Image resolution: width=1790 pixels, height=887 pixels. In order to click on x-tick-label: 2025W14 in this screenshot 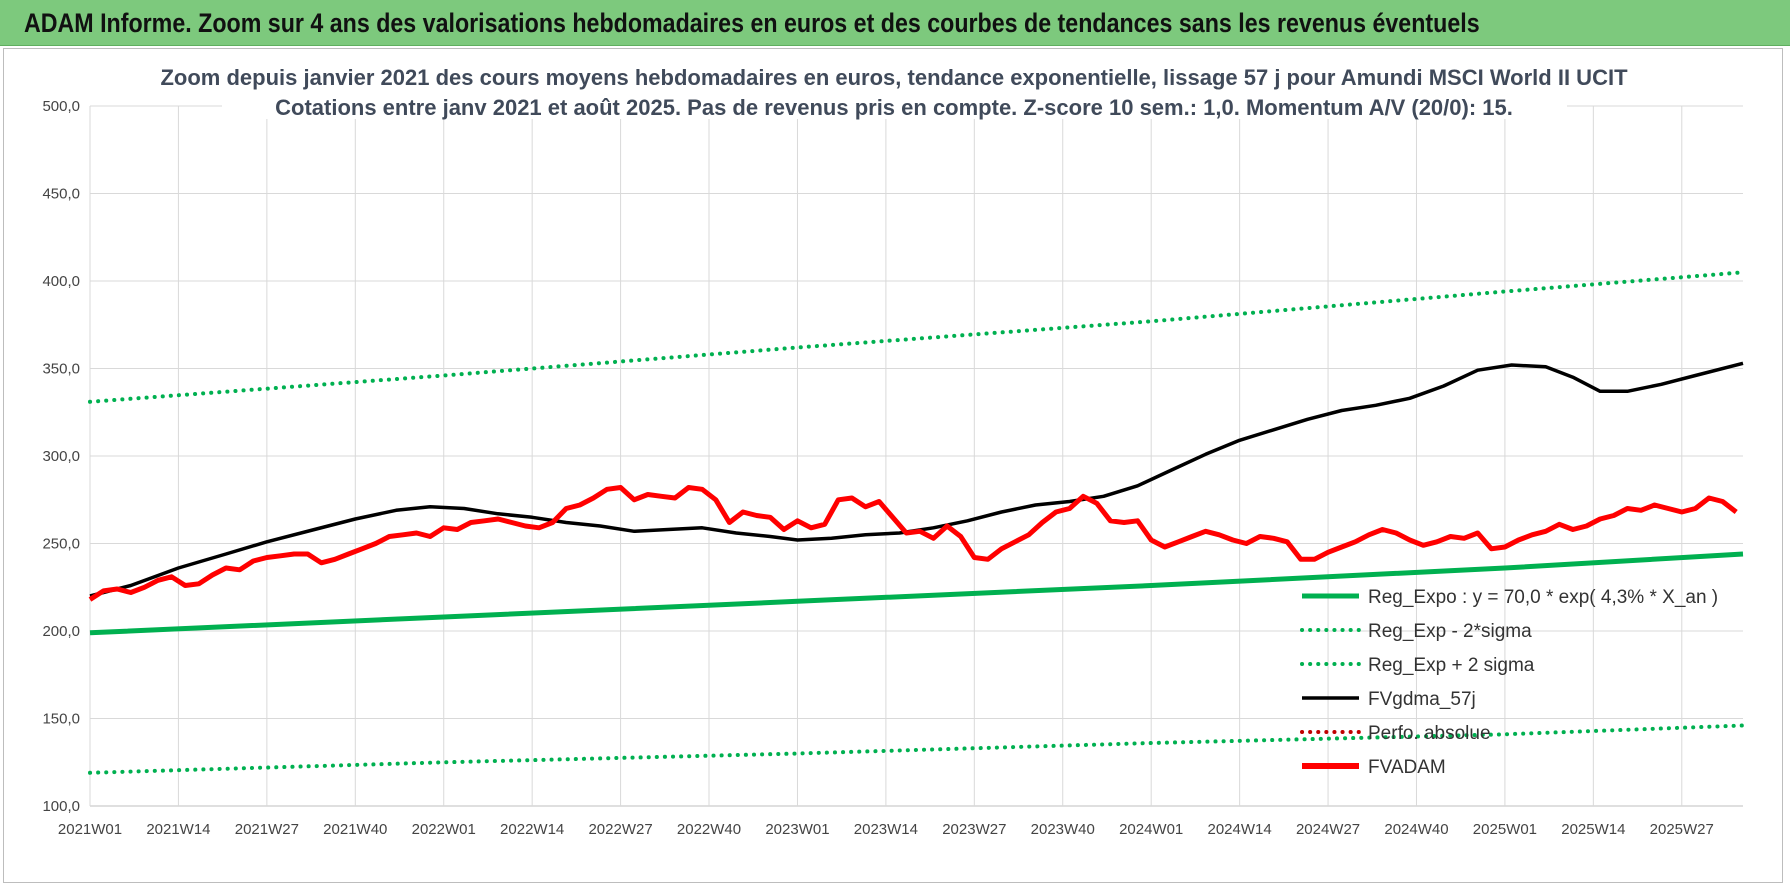, I will do `click(1593, 829)`.